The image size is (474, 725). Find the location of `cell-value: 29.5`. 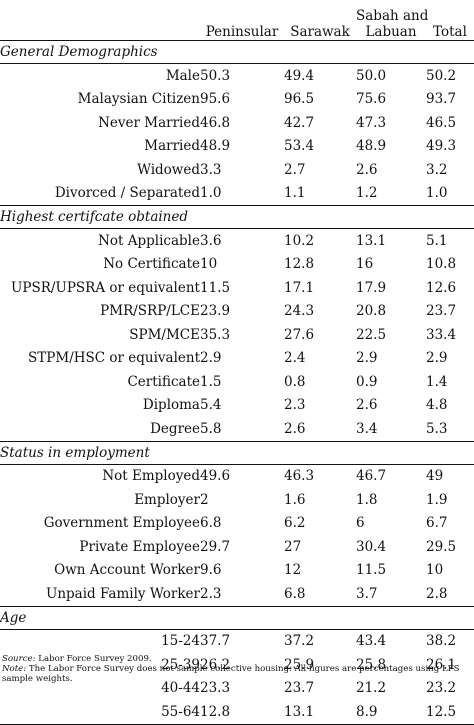

cell-value: 29.5 is located at coordinates (441, 546).